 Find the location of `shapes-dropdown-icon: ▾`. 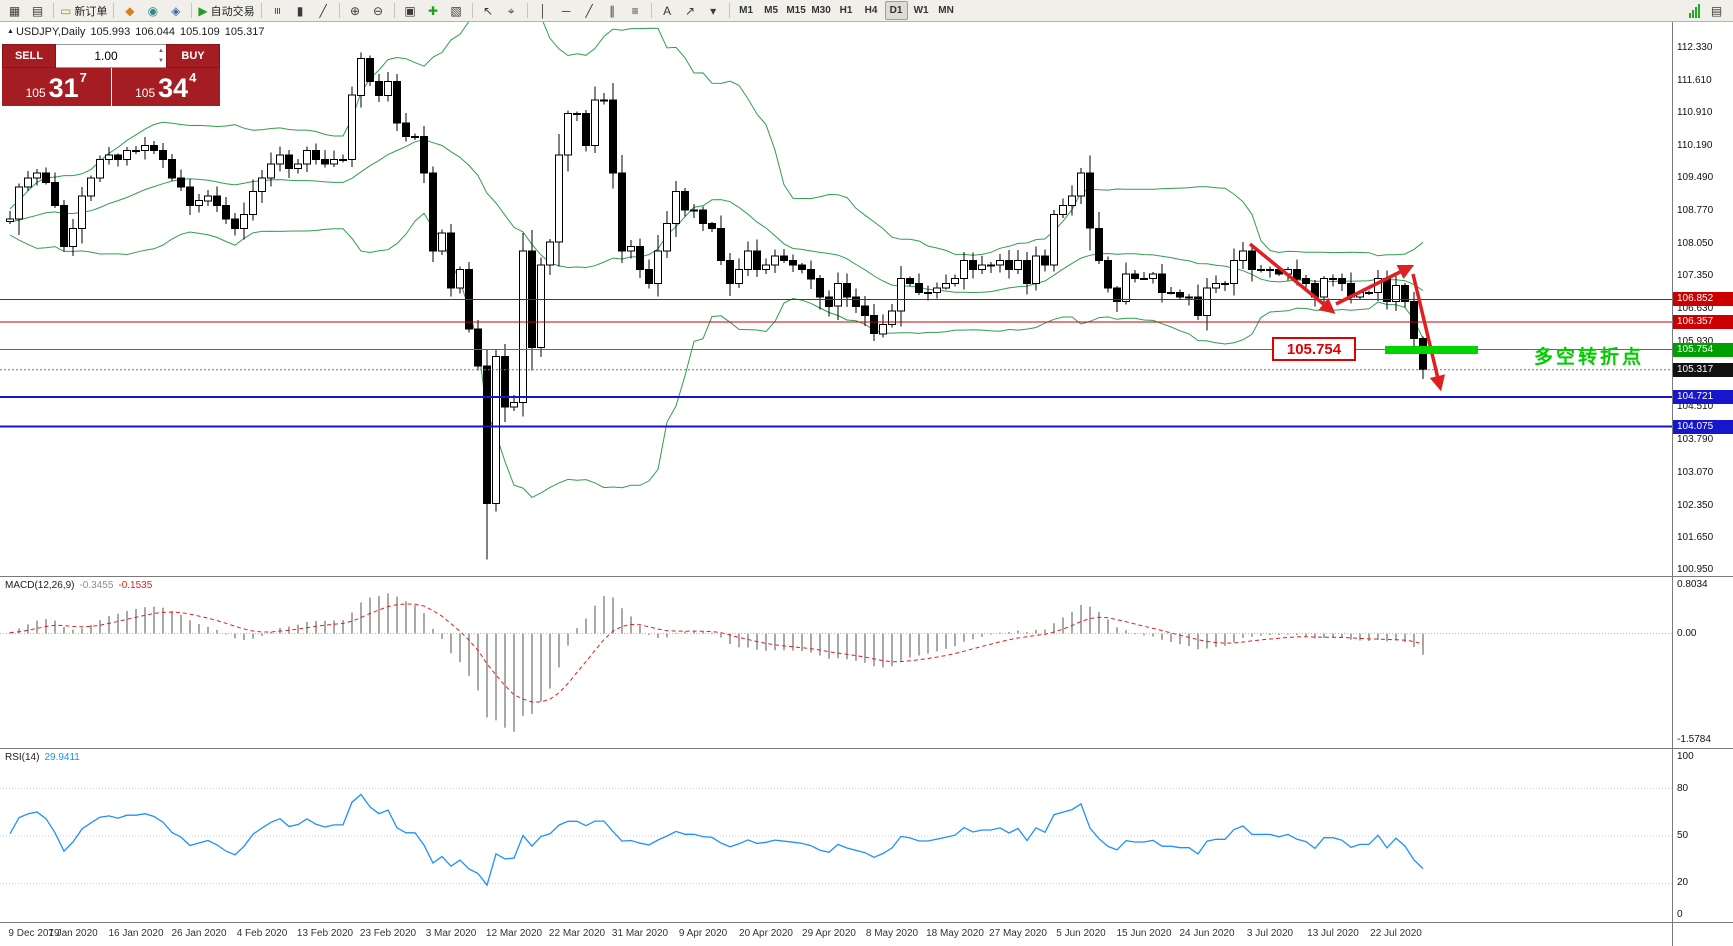

shapes-dropdown-icon: ▾ is located at coordinates (713, 10).